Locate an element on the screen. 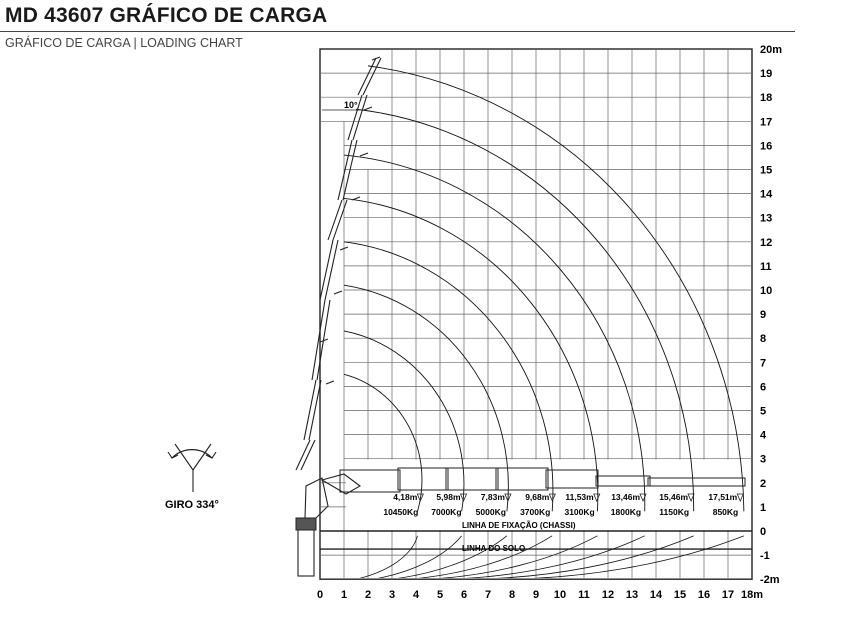 Image resolution: width=858 pixels, height=623 pixels. x-tick-label: 9 is located at coordinates (536, 595).